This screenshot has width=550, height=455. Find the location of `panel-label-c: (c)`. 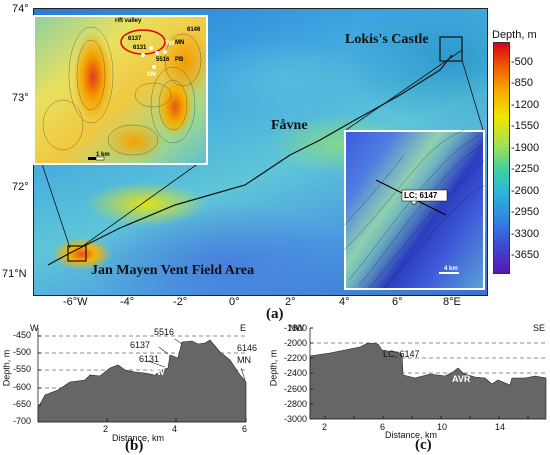

panel-label-c: (c) is located at coordinates (423, 445).